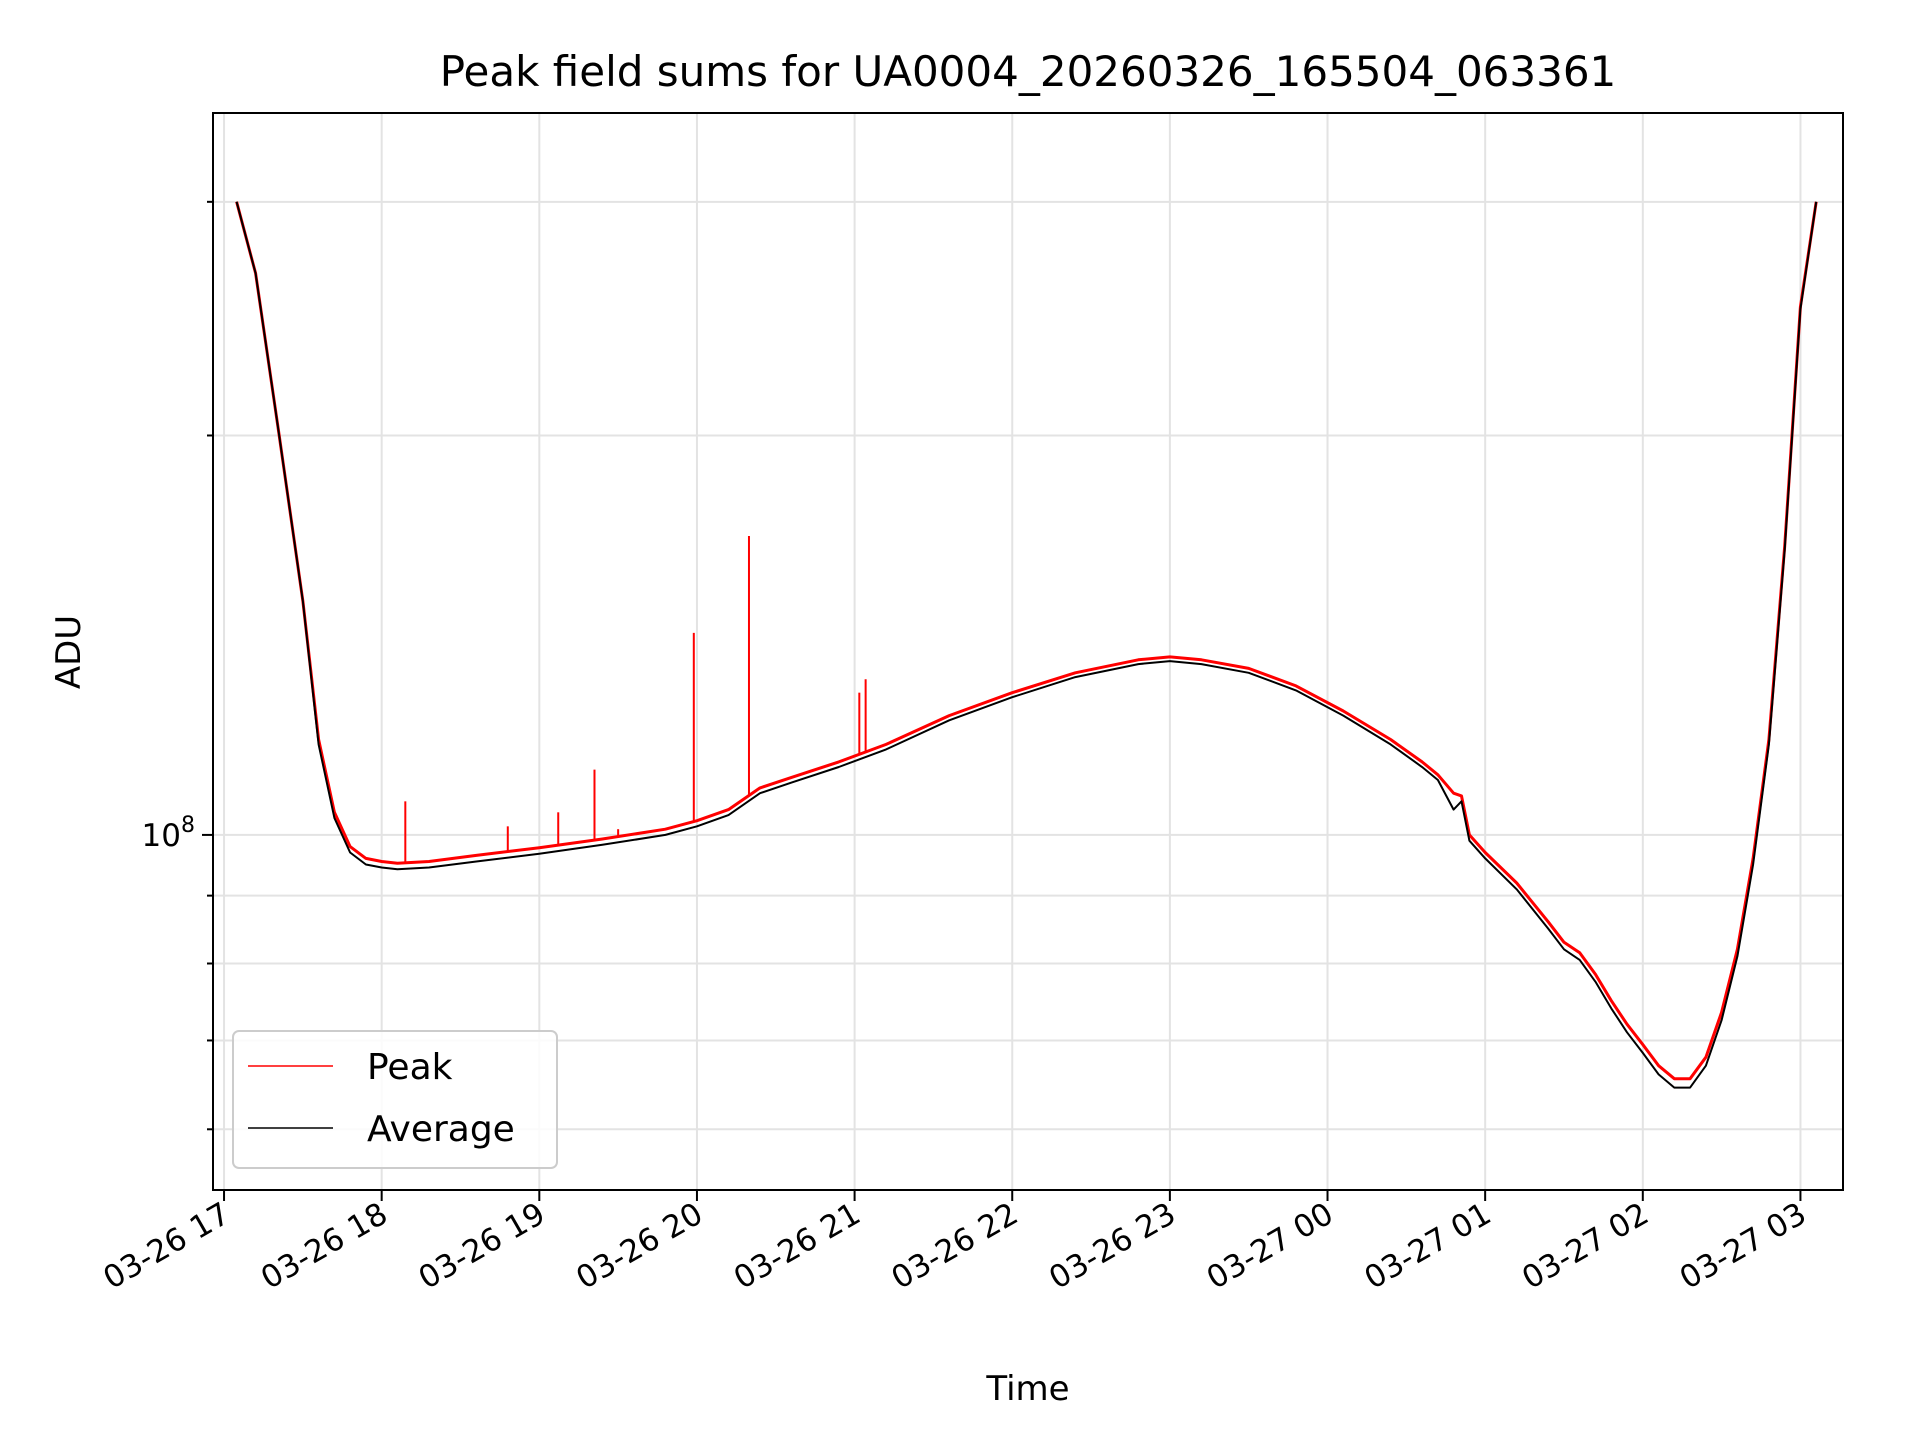  I want to click on legend-peak-label: Peak, so click(410, 1067).